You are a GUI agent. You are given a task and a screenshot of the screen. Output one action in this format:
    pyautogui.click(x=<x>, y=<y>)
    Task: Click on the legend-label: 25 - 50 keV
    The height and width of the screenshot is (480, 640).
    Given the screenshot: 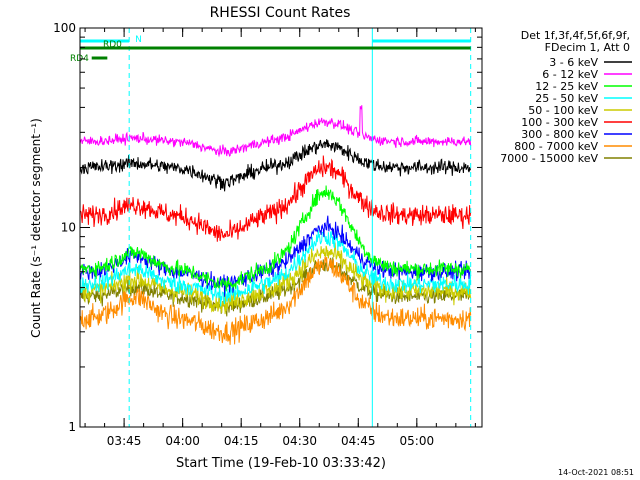 What is the action you would take?
    pyautogui.click(x=566, y=98)
    